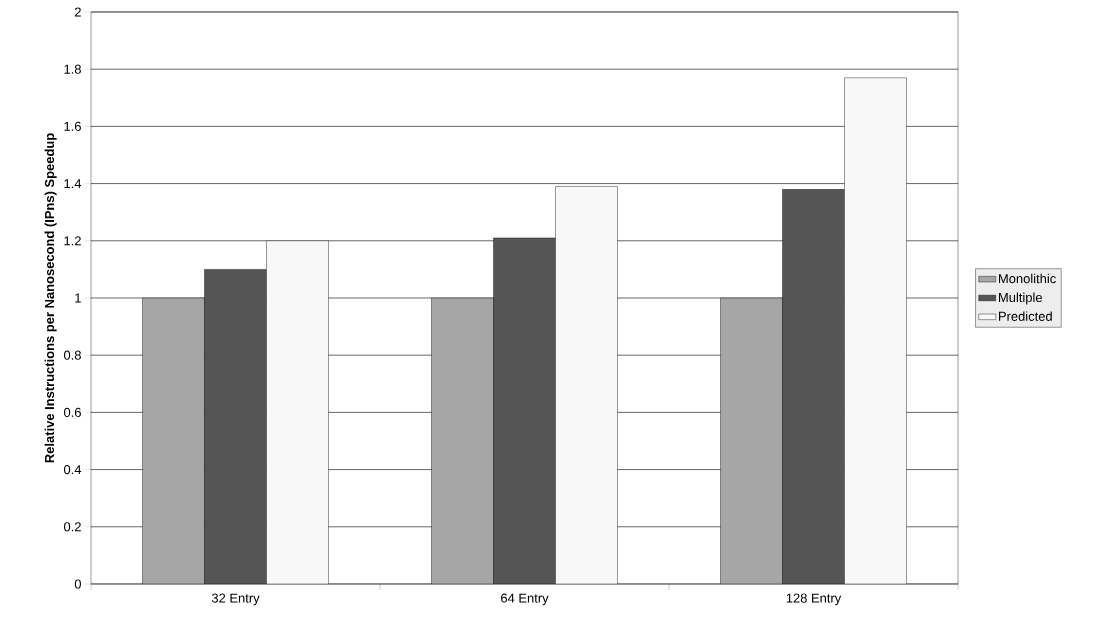  What do you see at coordinates (525, 599) in the screenshot?
I see `x-tick-label: 64 Entry` at bounding box center [525, 599].